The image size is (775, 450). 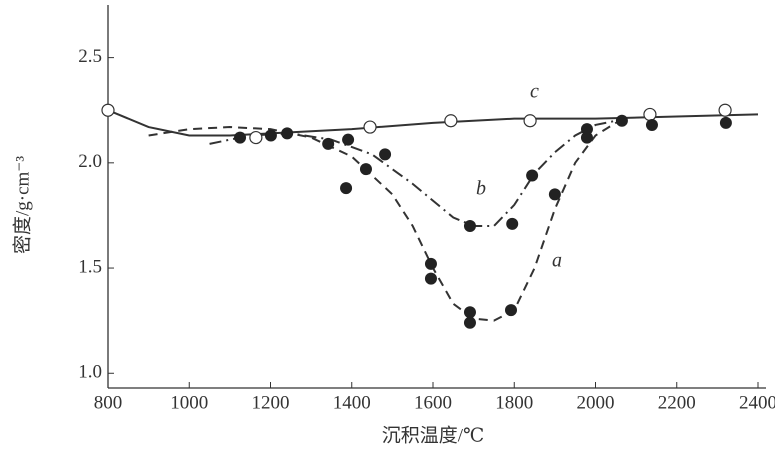 I want to click on y-tick-label: 2.0, so click(x=90, y=161).